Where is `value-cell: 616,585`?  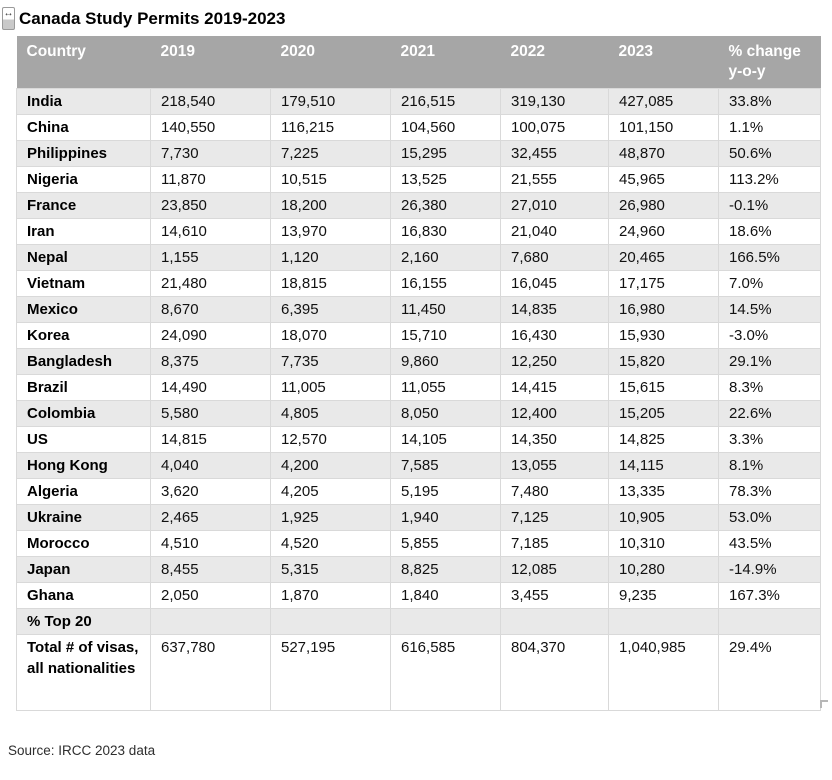 value-cell: 616,585 is located at coordinates (445, 672).